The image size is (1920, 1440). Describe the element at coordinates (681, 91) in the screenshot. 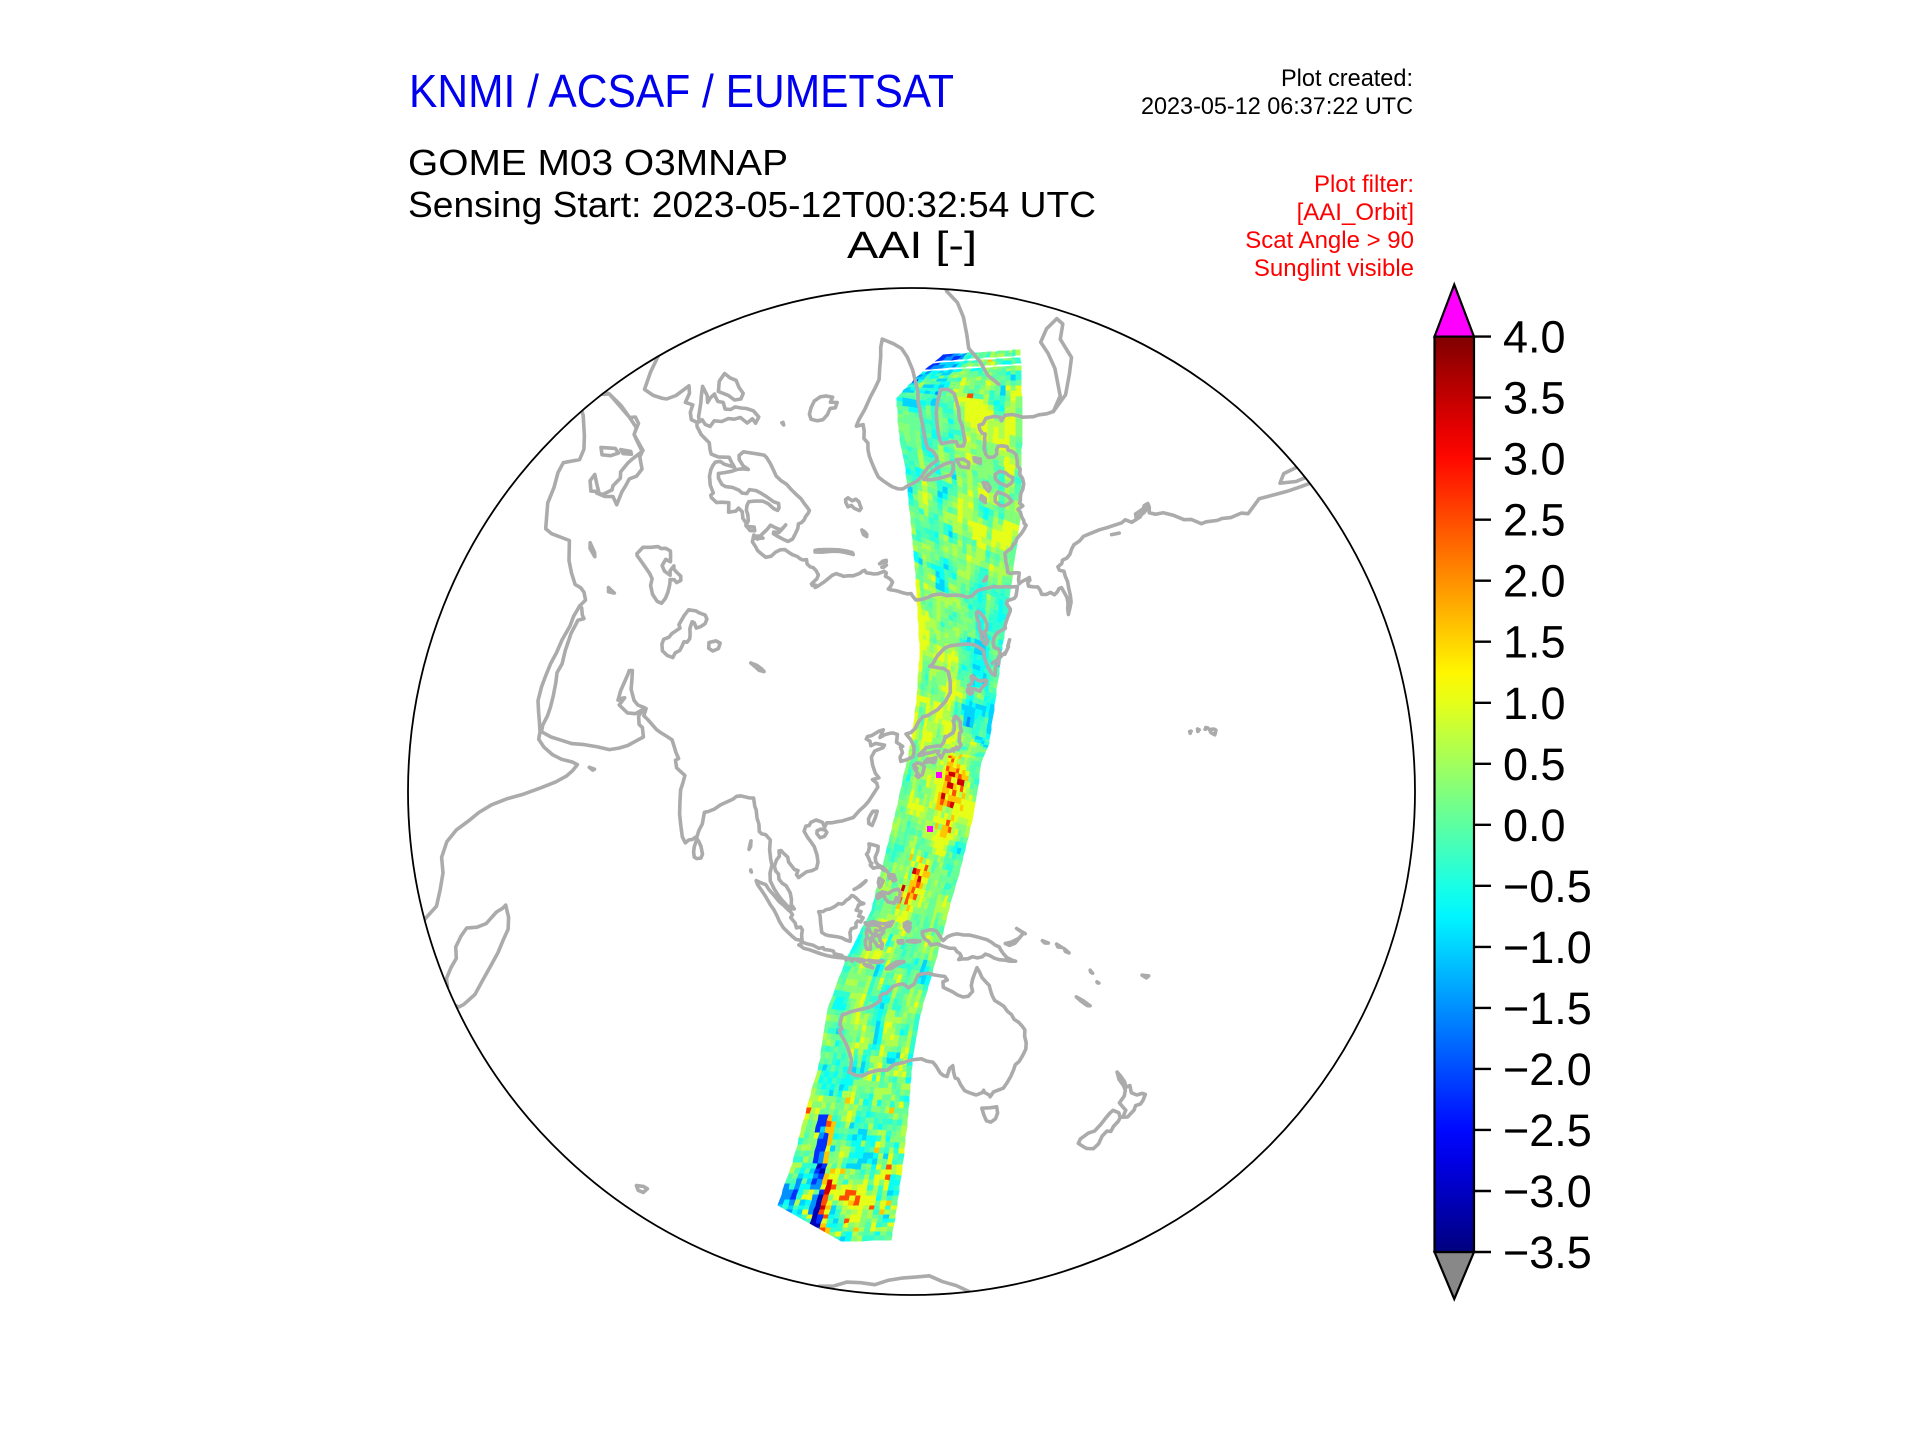

I see `svg-text: KNMI / ACSAF / EUMETSAT` at that location.